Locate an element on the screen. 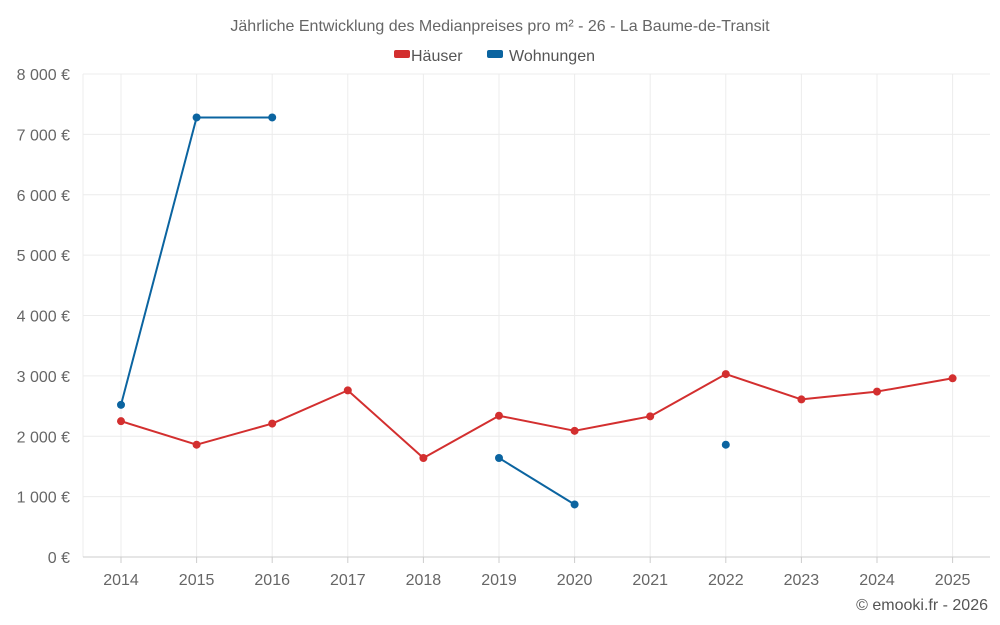  x-tick-label: 2024 is located at coordinates (877, 580).